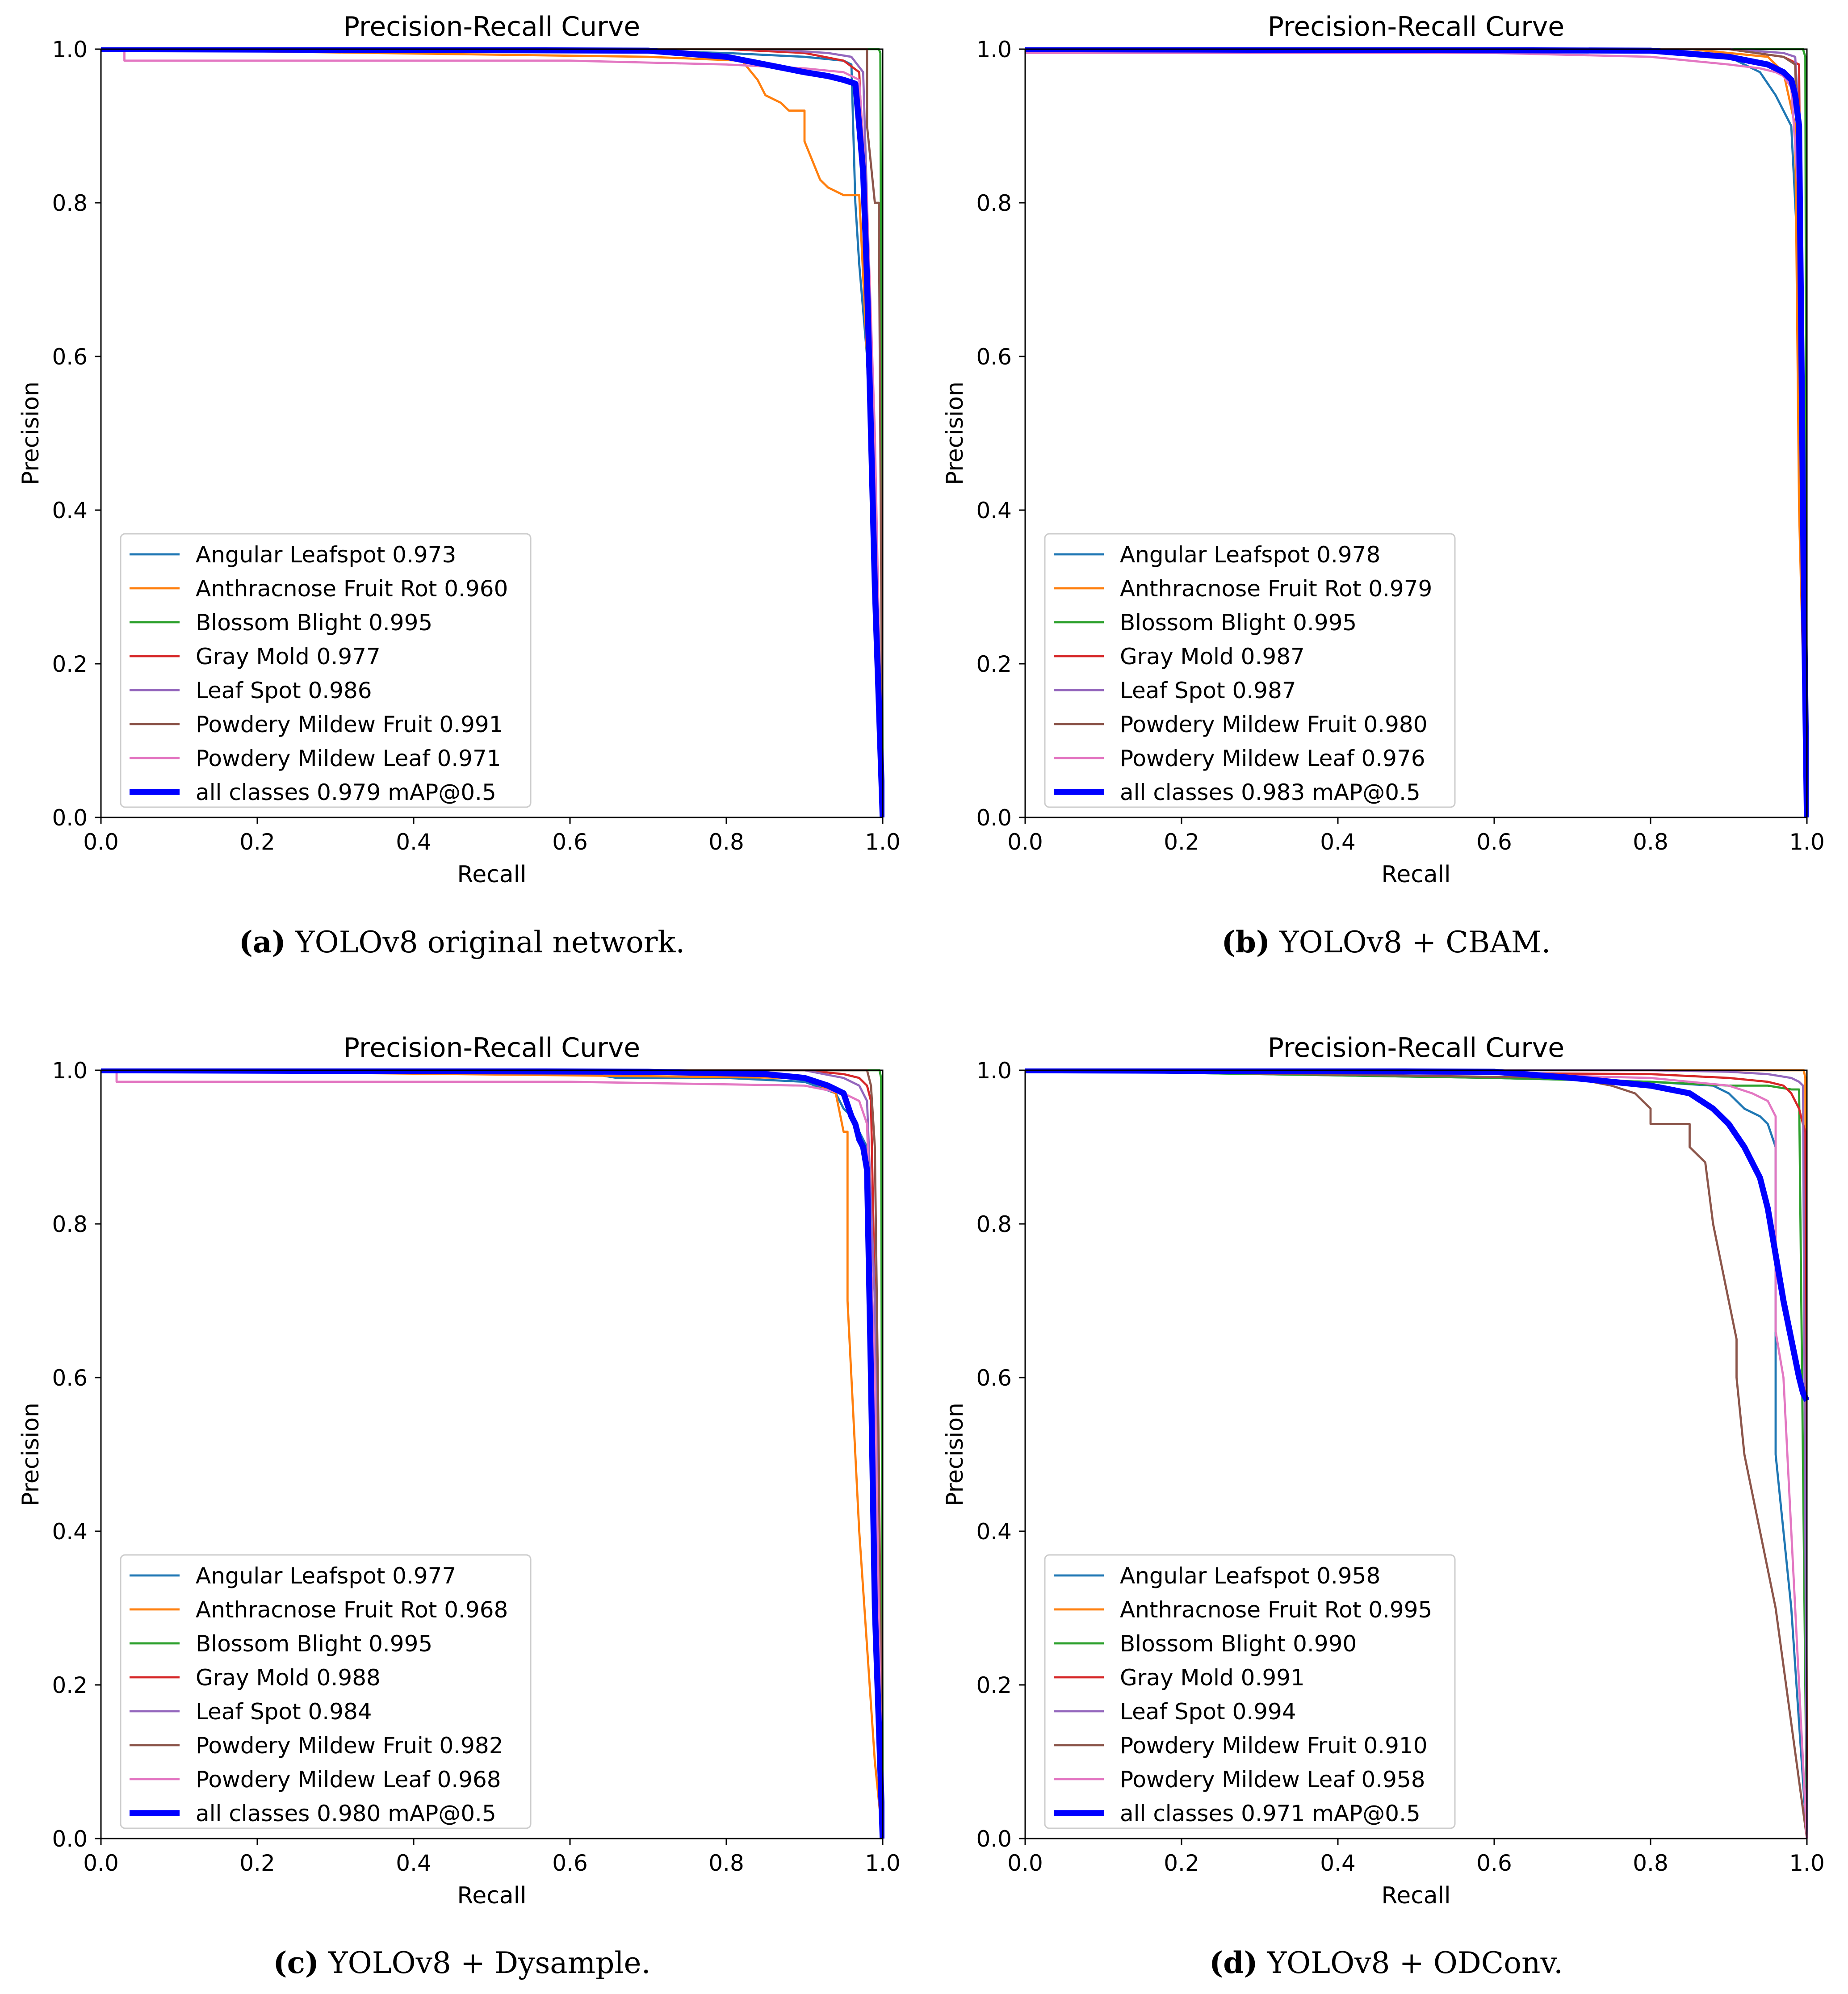 Image resolution: width=1848 pixels, height=1994 pixels. I want to click on caption-c-text: YOLOv8 + Dysample., so click(485, 1963).